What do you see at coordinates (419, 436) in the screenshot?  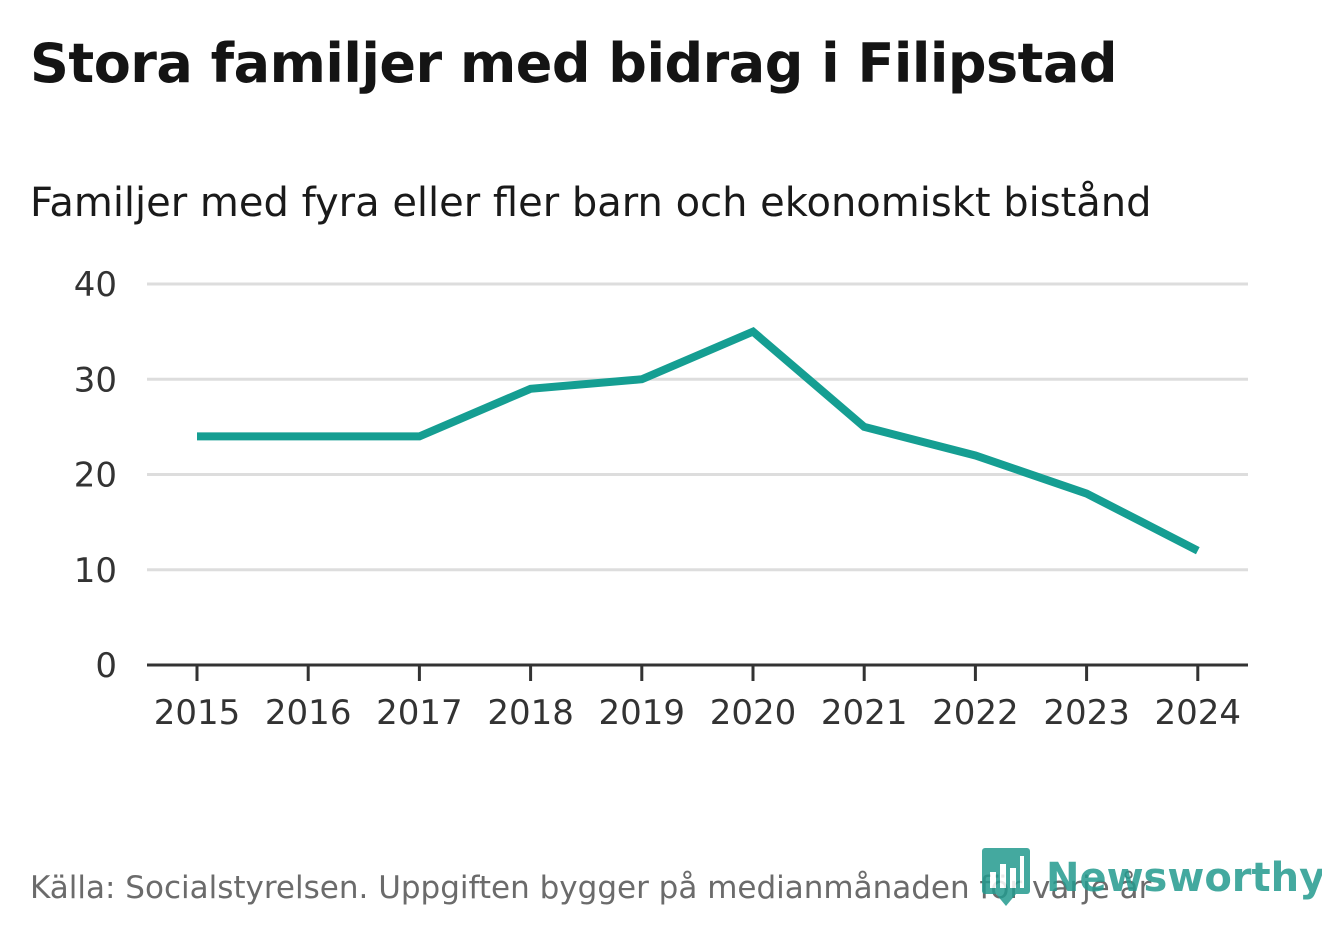 I see `data-point-2017` at bounding box center [419, 436].